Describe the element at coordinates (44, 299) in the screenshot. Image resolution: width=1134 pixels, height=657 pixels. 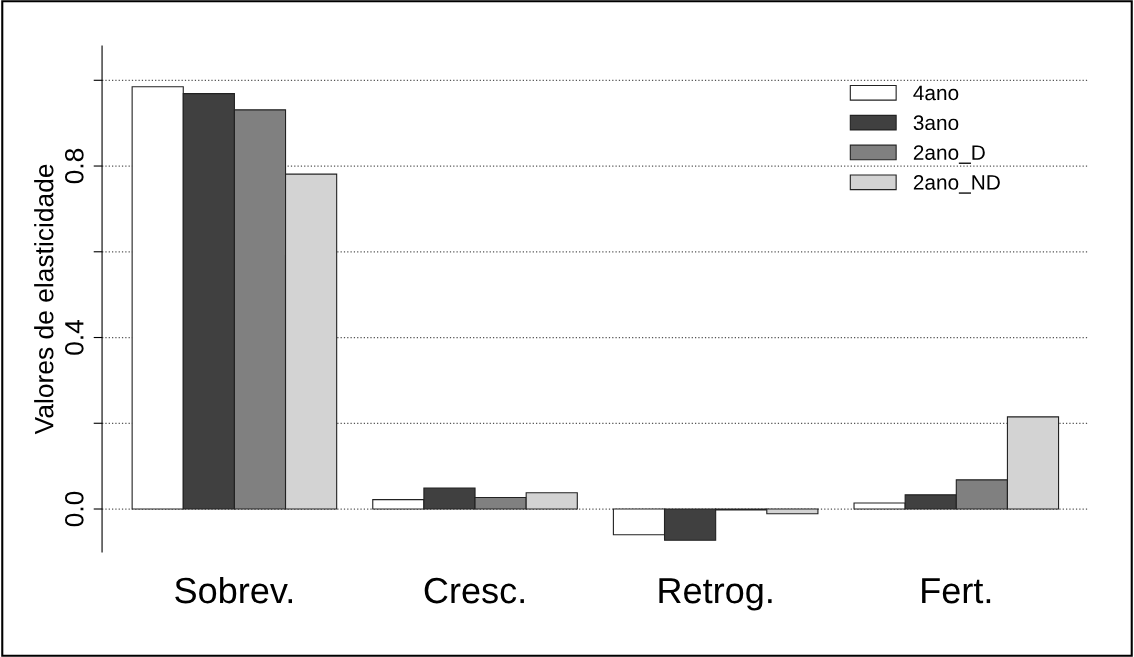
I see `y-axis-title: Valores de elasticidade` at that location.